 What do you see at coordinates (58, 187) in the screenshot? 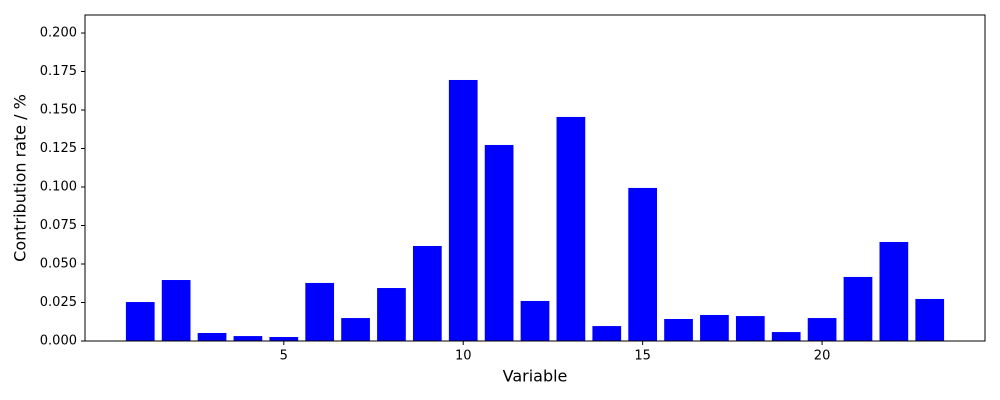
I see `y-tick-label: 0.100` at bounding box center [58, 187].